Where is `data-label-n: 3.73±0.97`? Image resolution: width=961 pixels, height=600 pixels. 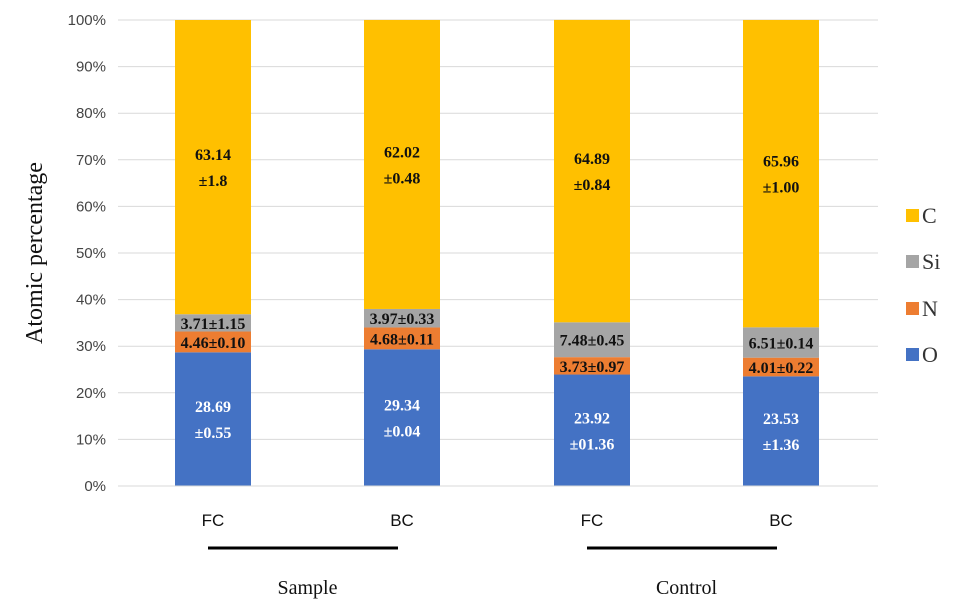
data-label-n: 3.73±0.97 is located at coordinates (592, 367).